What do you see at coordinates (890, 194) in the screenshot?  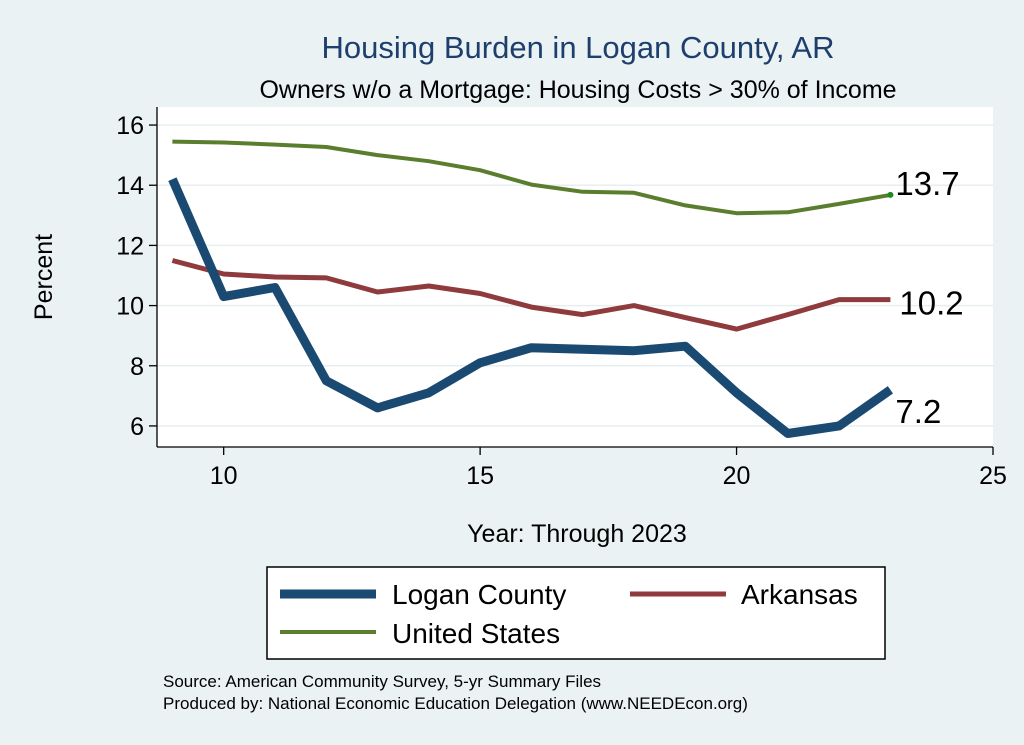 I see `series-end-marker-united-states` at bounding box center [890, 194].